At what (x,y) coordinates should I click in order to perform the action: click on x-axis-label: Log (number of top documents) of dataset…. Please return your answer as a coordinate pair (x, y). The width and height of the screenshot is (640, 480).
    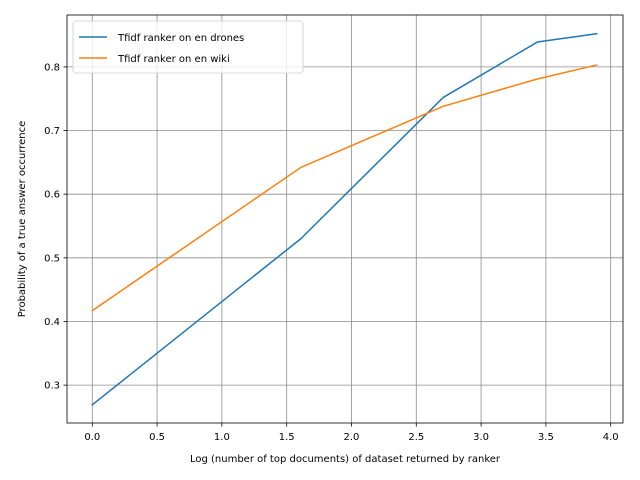
    Looking at the image, I should click on (345, 459).